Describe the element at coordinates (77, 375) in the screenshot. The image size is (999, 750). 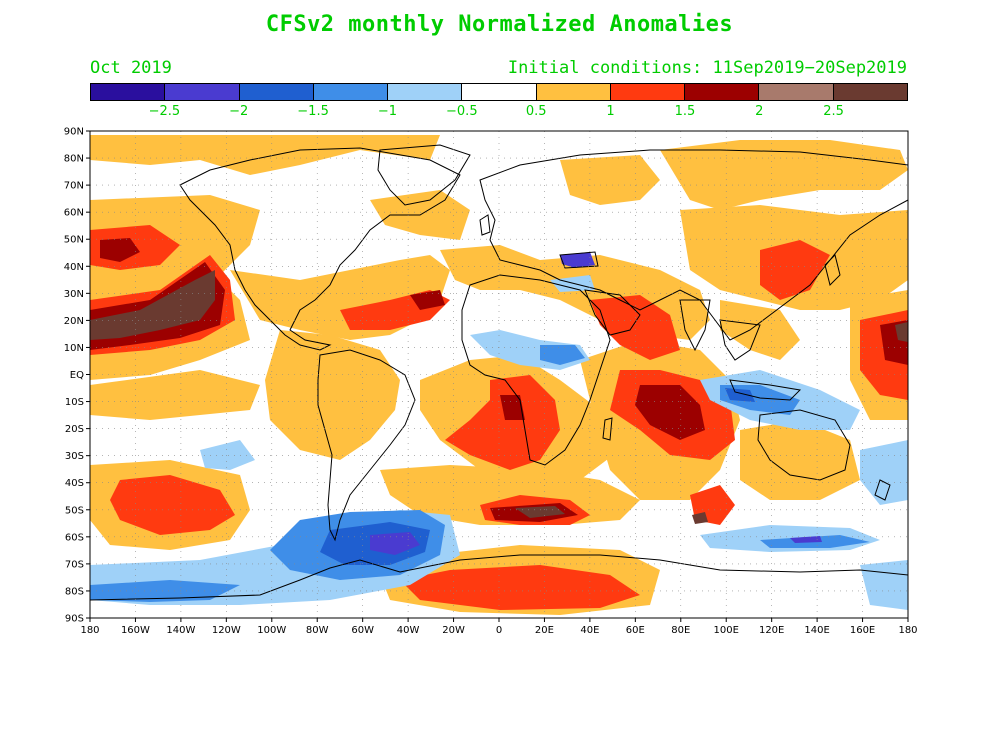
I see `lat-label: EQ` at that location.